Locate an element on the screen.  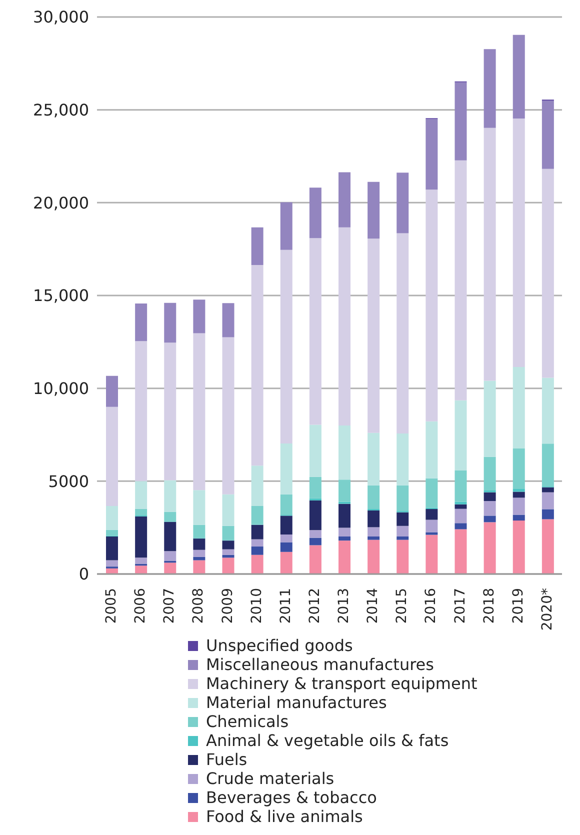
x-tick-label: 2008 is located at coordinates (198, 606).